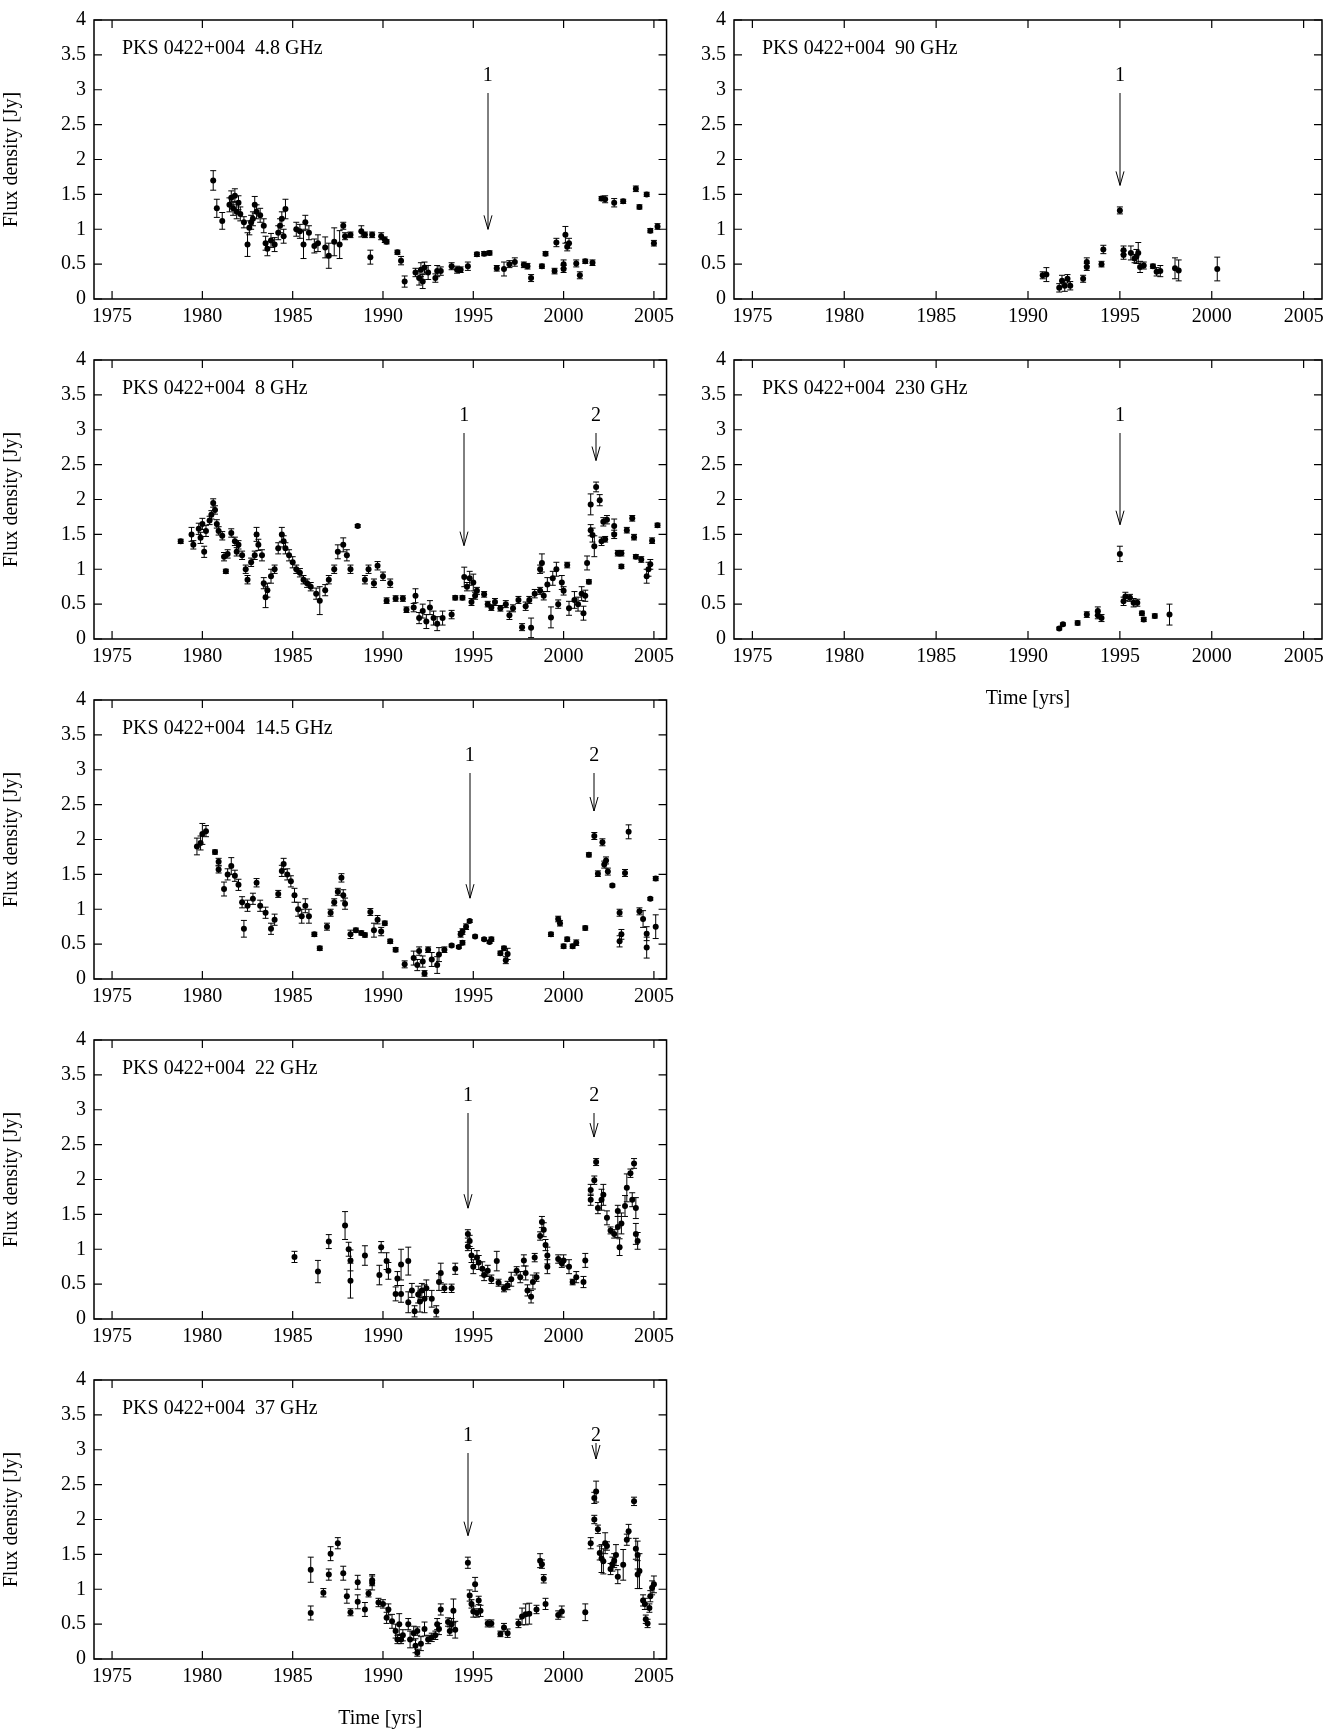 This screenshot has width=1340, height=1735. Describe the element at coordinates (215, 387) in the screenshot. I see `text: PKS 0422+004 8 GHz` at that location.